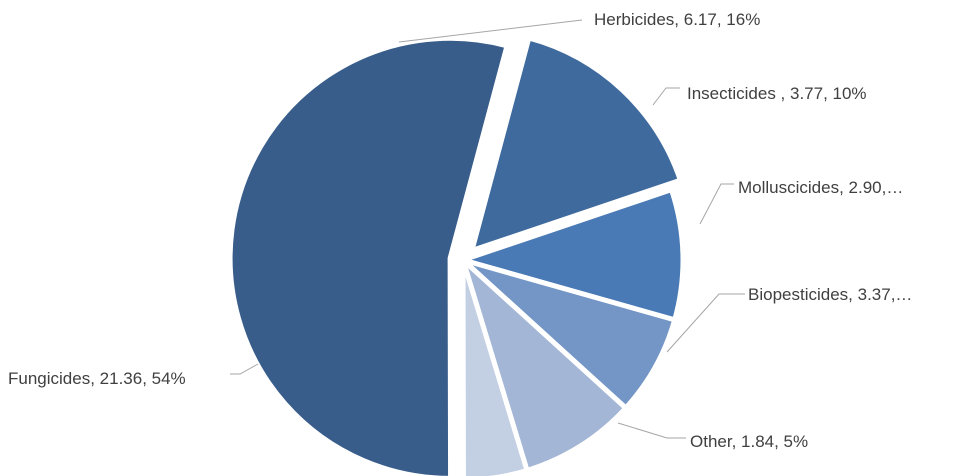 This screenshot has height=476, width=957. What do you see at coordinates (677, 19) in the screenshot?
I see `data-label-herbicides: Herbicides, 6.17, 16%` at bounding box center [677, 19].